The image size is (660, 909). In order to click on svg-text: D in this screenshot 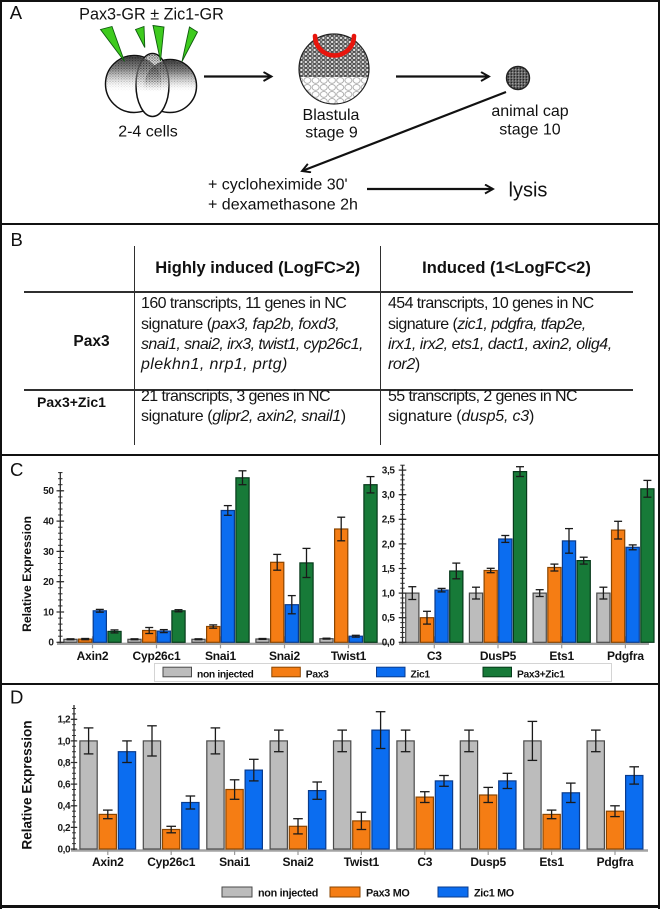, I will do `click(16, 697)`.